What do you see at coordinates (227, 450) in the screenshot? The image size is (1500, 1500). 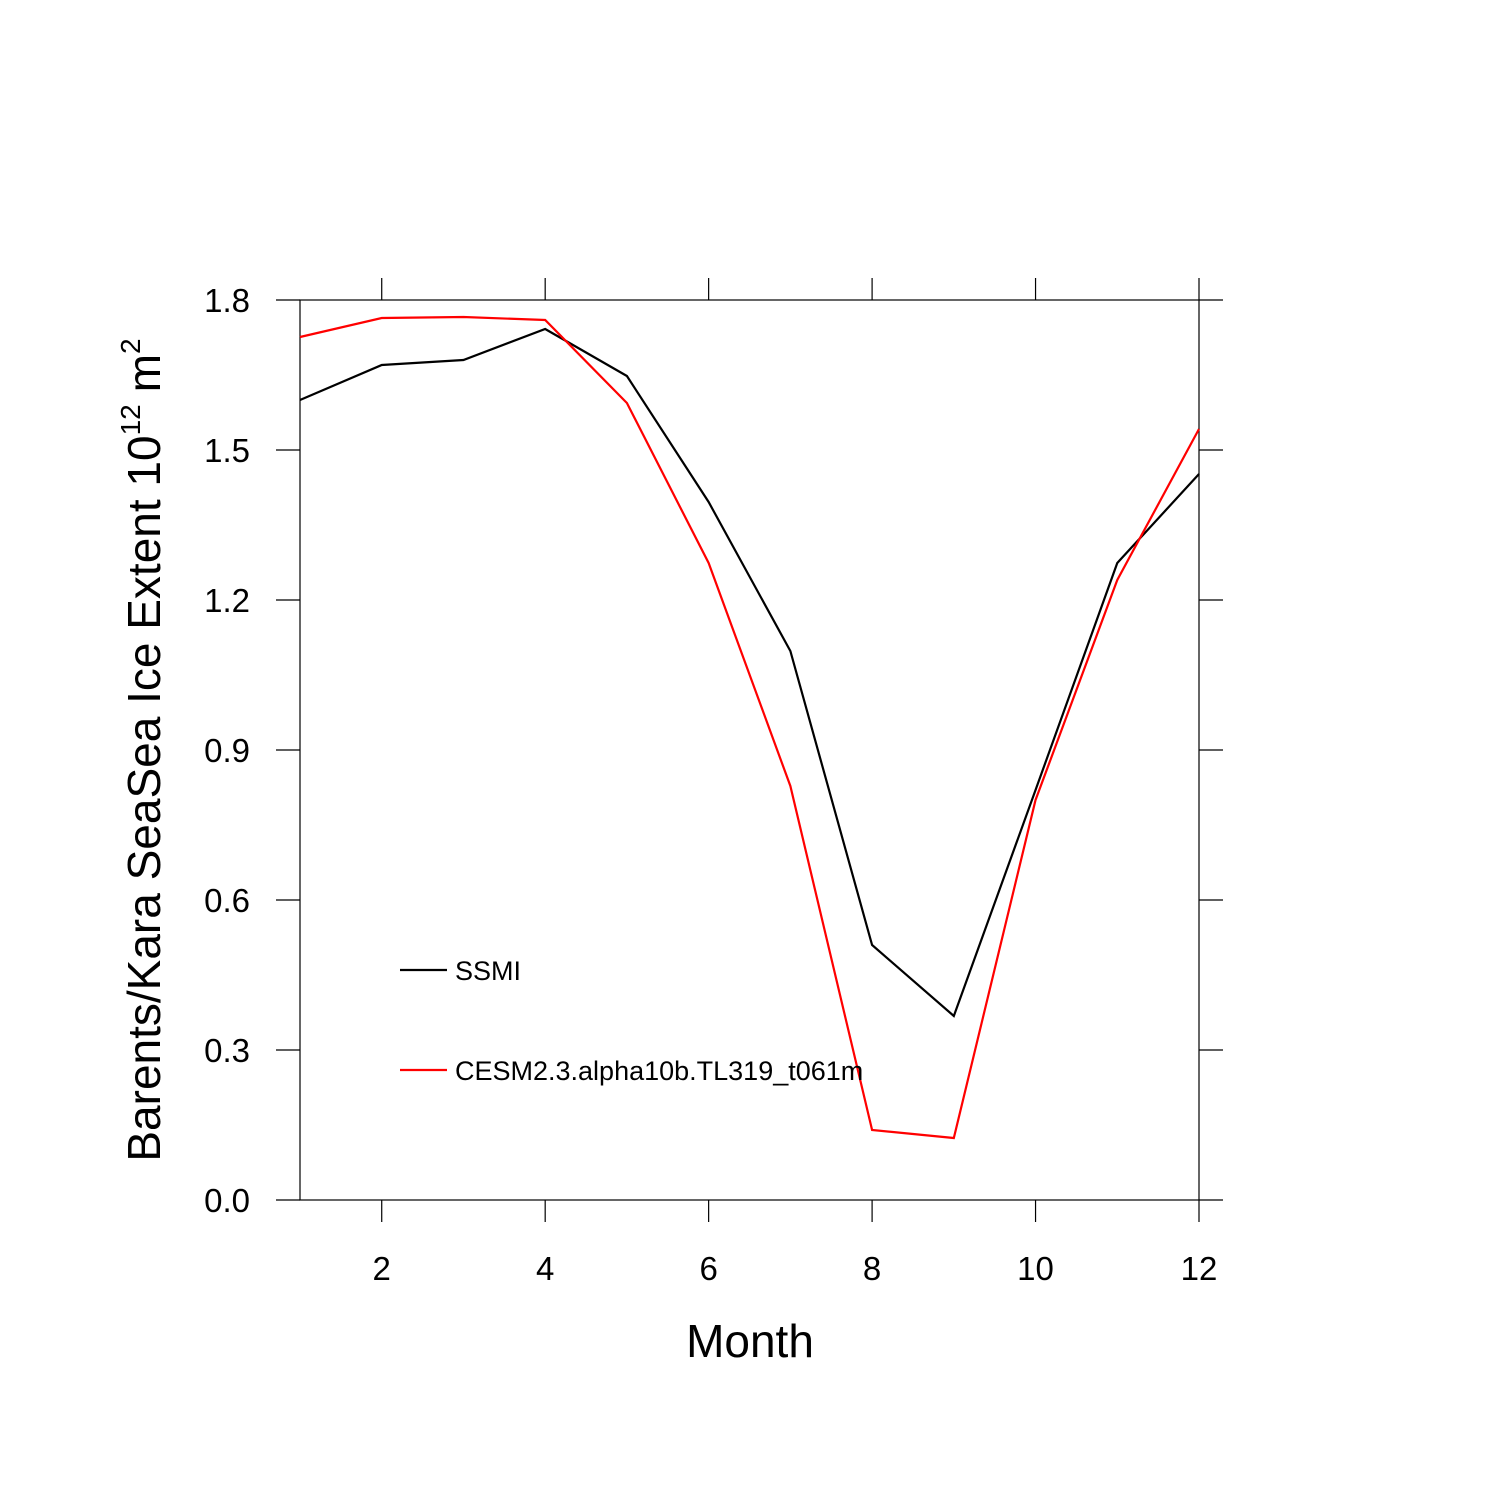 I see `y-tick-label: 1.5` at bounding box center [227, 450].